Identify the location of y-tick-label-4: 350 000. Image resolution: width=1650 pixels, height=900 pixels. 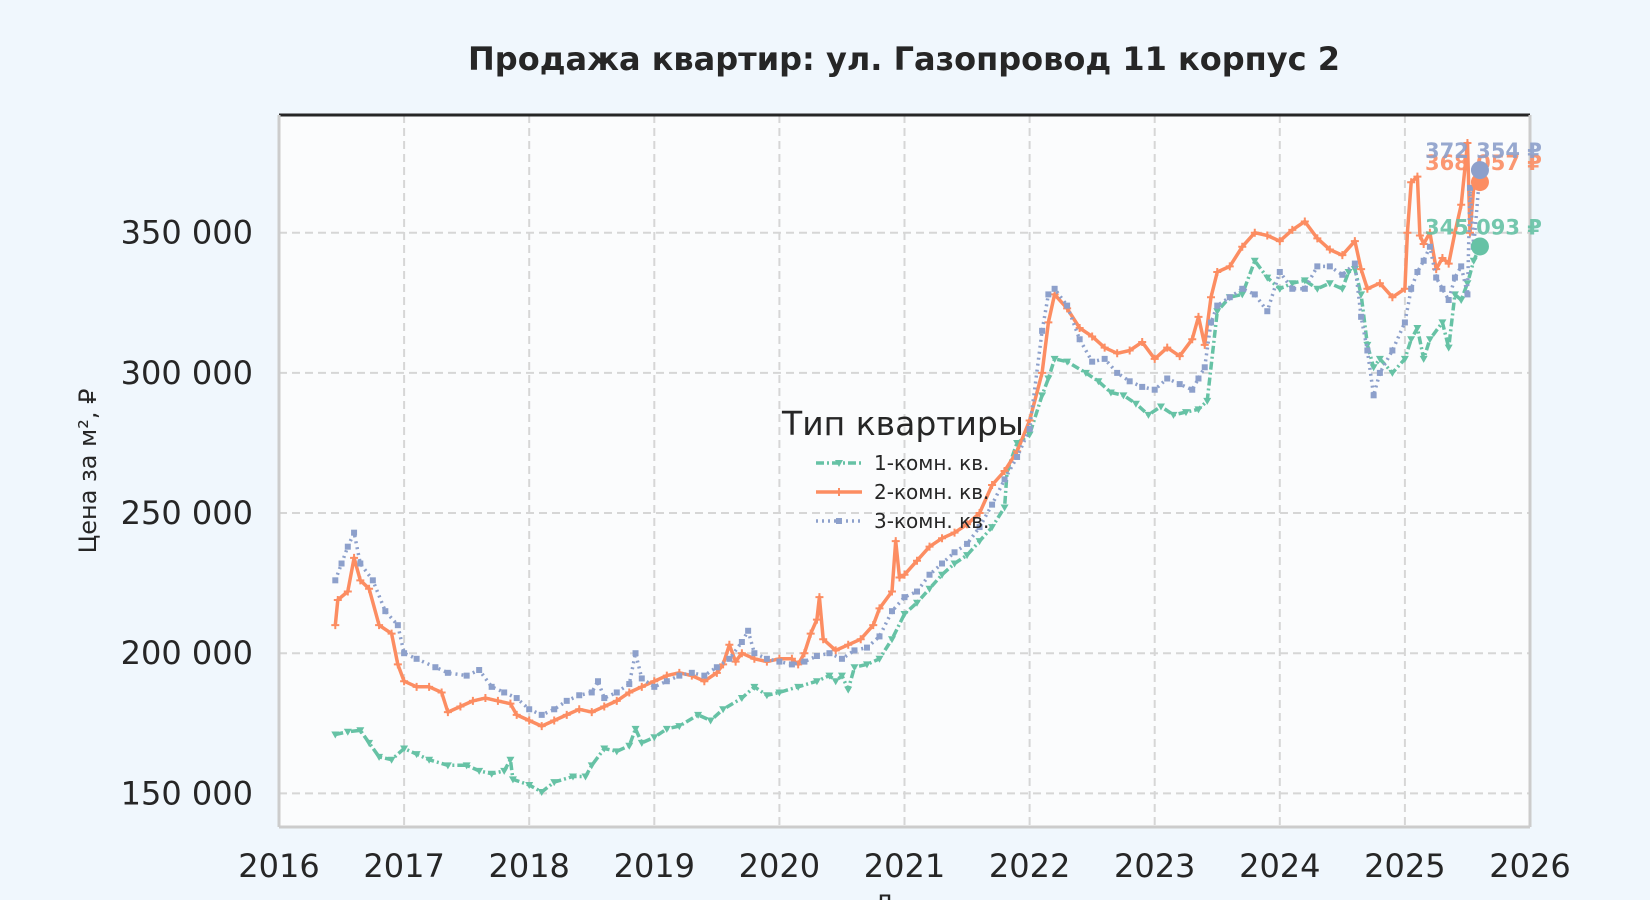
(187, 233).